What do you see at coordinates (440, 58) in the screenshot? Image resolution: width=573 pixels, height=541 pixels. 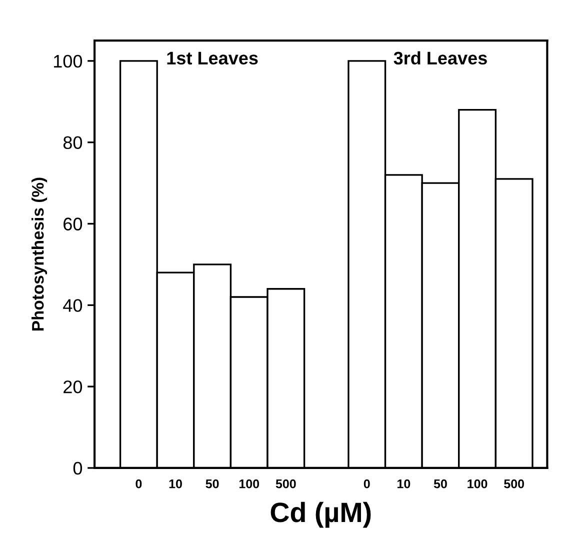 I see `annotation: 3rd Leaves` at bounding box center [440, 58].